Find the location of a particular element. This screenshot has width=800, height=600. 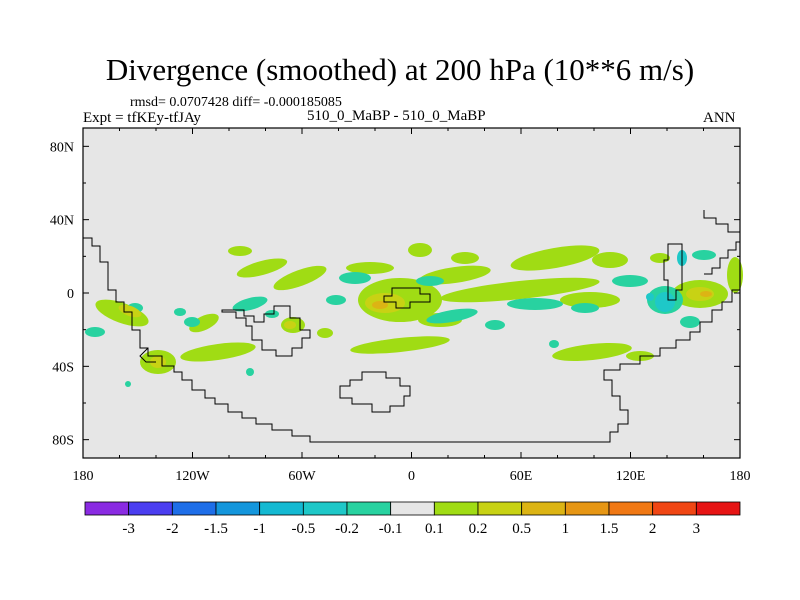

colorbar-label: -1.5 is located at coordinates (216, 529).